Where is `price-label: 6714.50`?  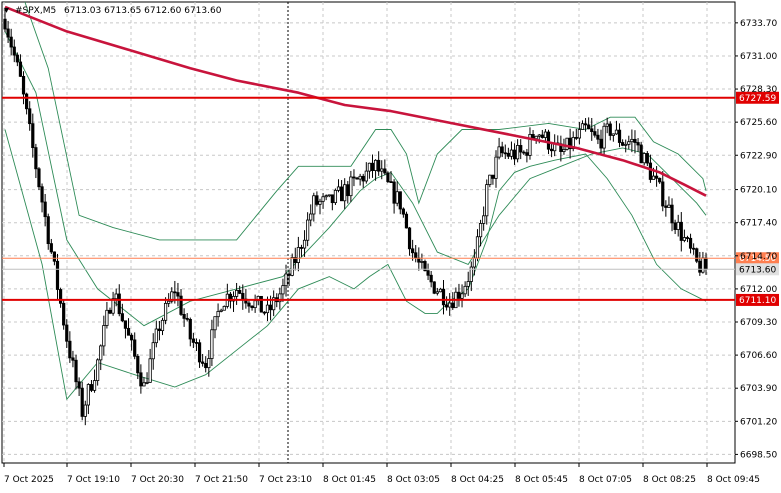 price-label: 6714.50 is located at coordinates (757, 259).